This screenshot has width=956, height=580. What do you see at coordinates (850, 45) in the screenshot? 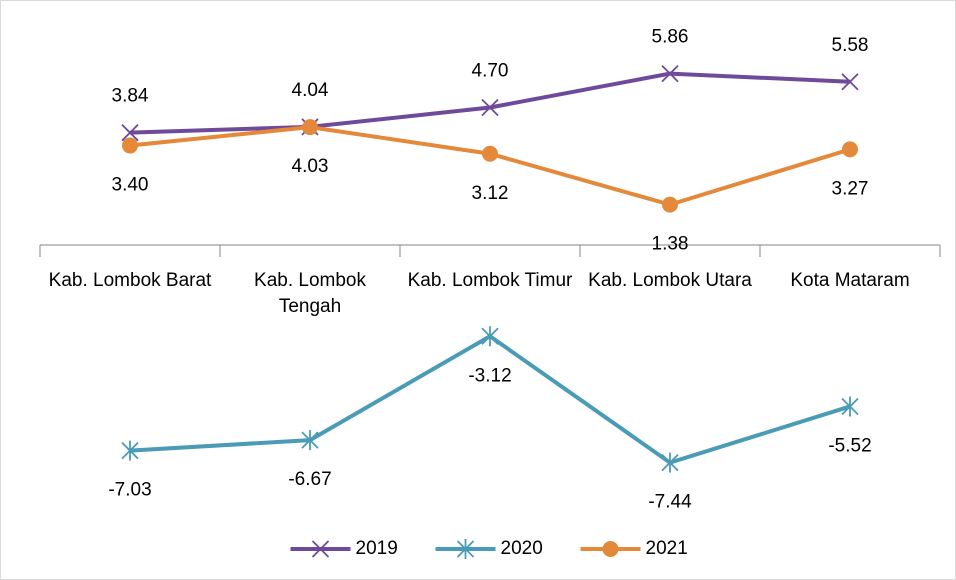
I see `data-label: 5.58` at bounding box center [850, 45].